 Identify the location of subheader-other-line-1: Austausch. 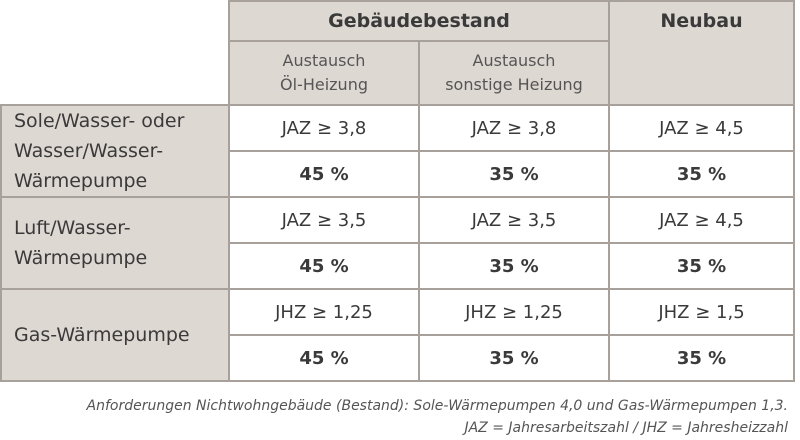
(514, 60).